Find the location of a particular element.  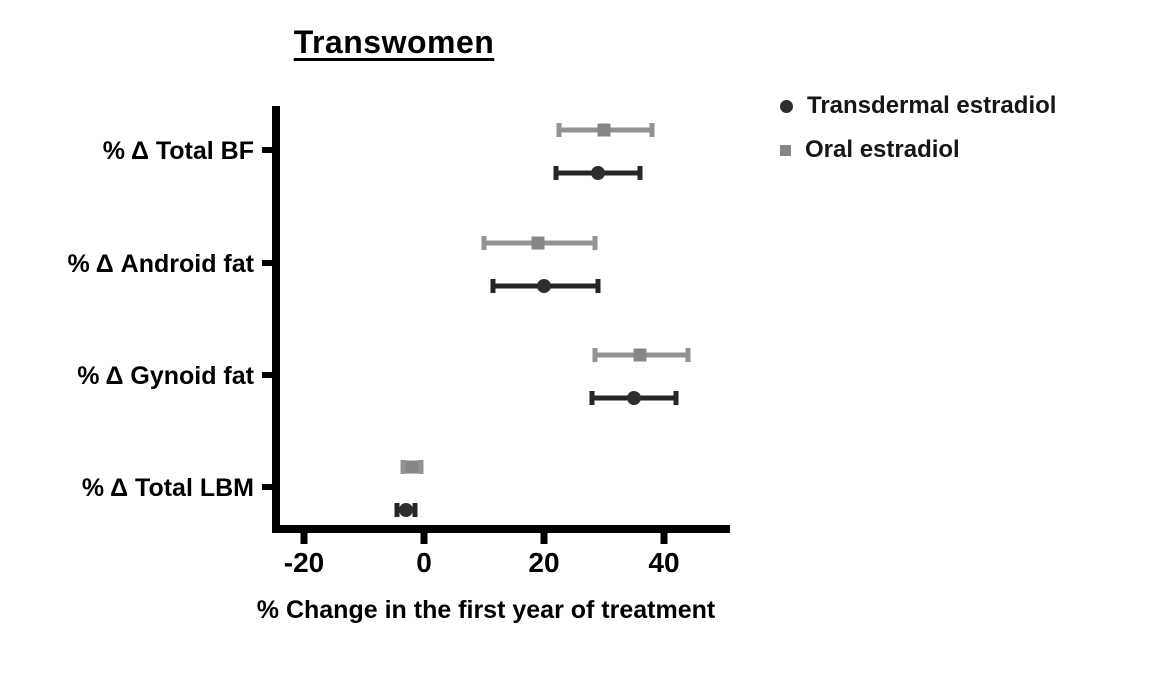

chart-title: Transwomen is located at coordinates (394, 42).